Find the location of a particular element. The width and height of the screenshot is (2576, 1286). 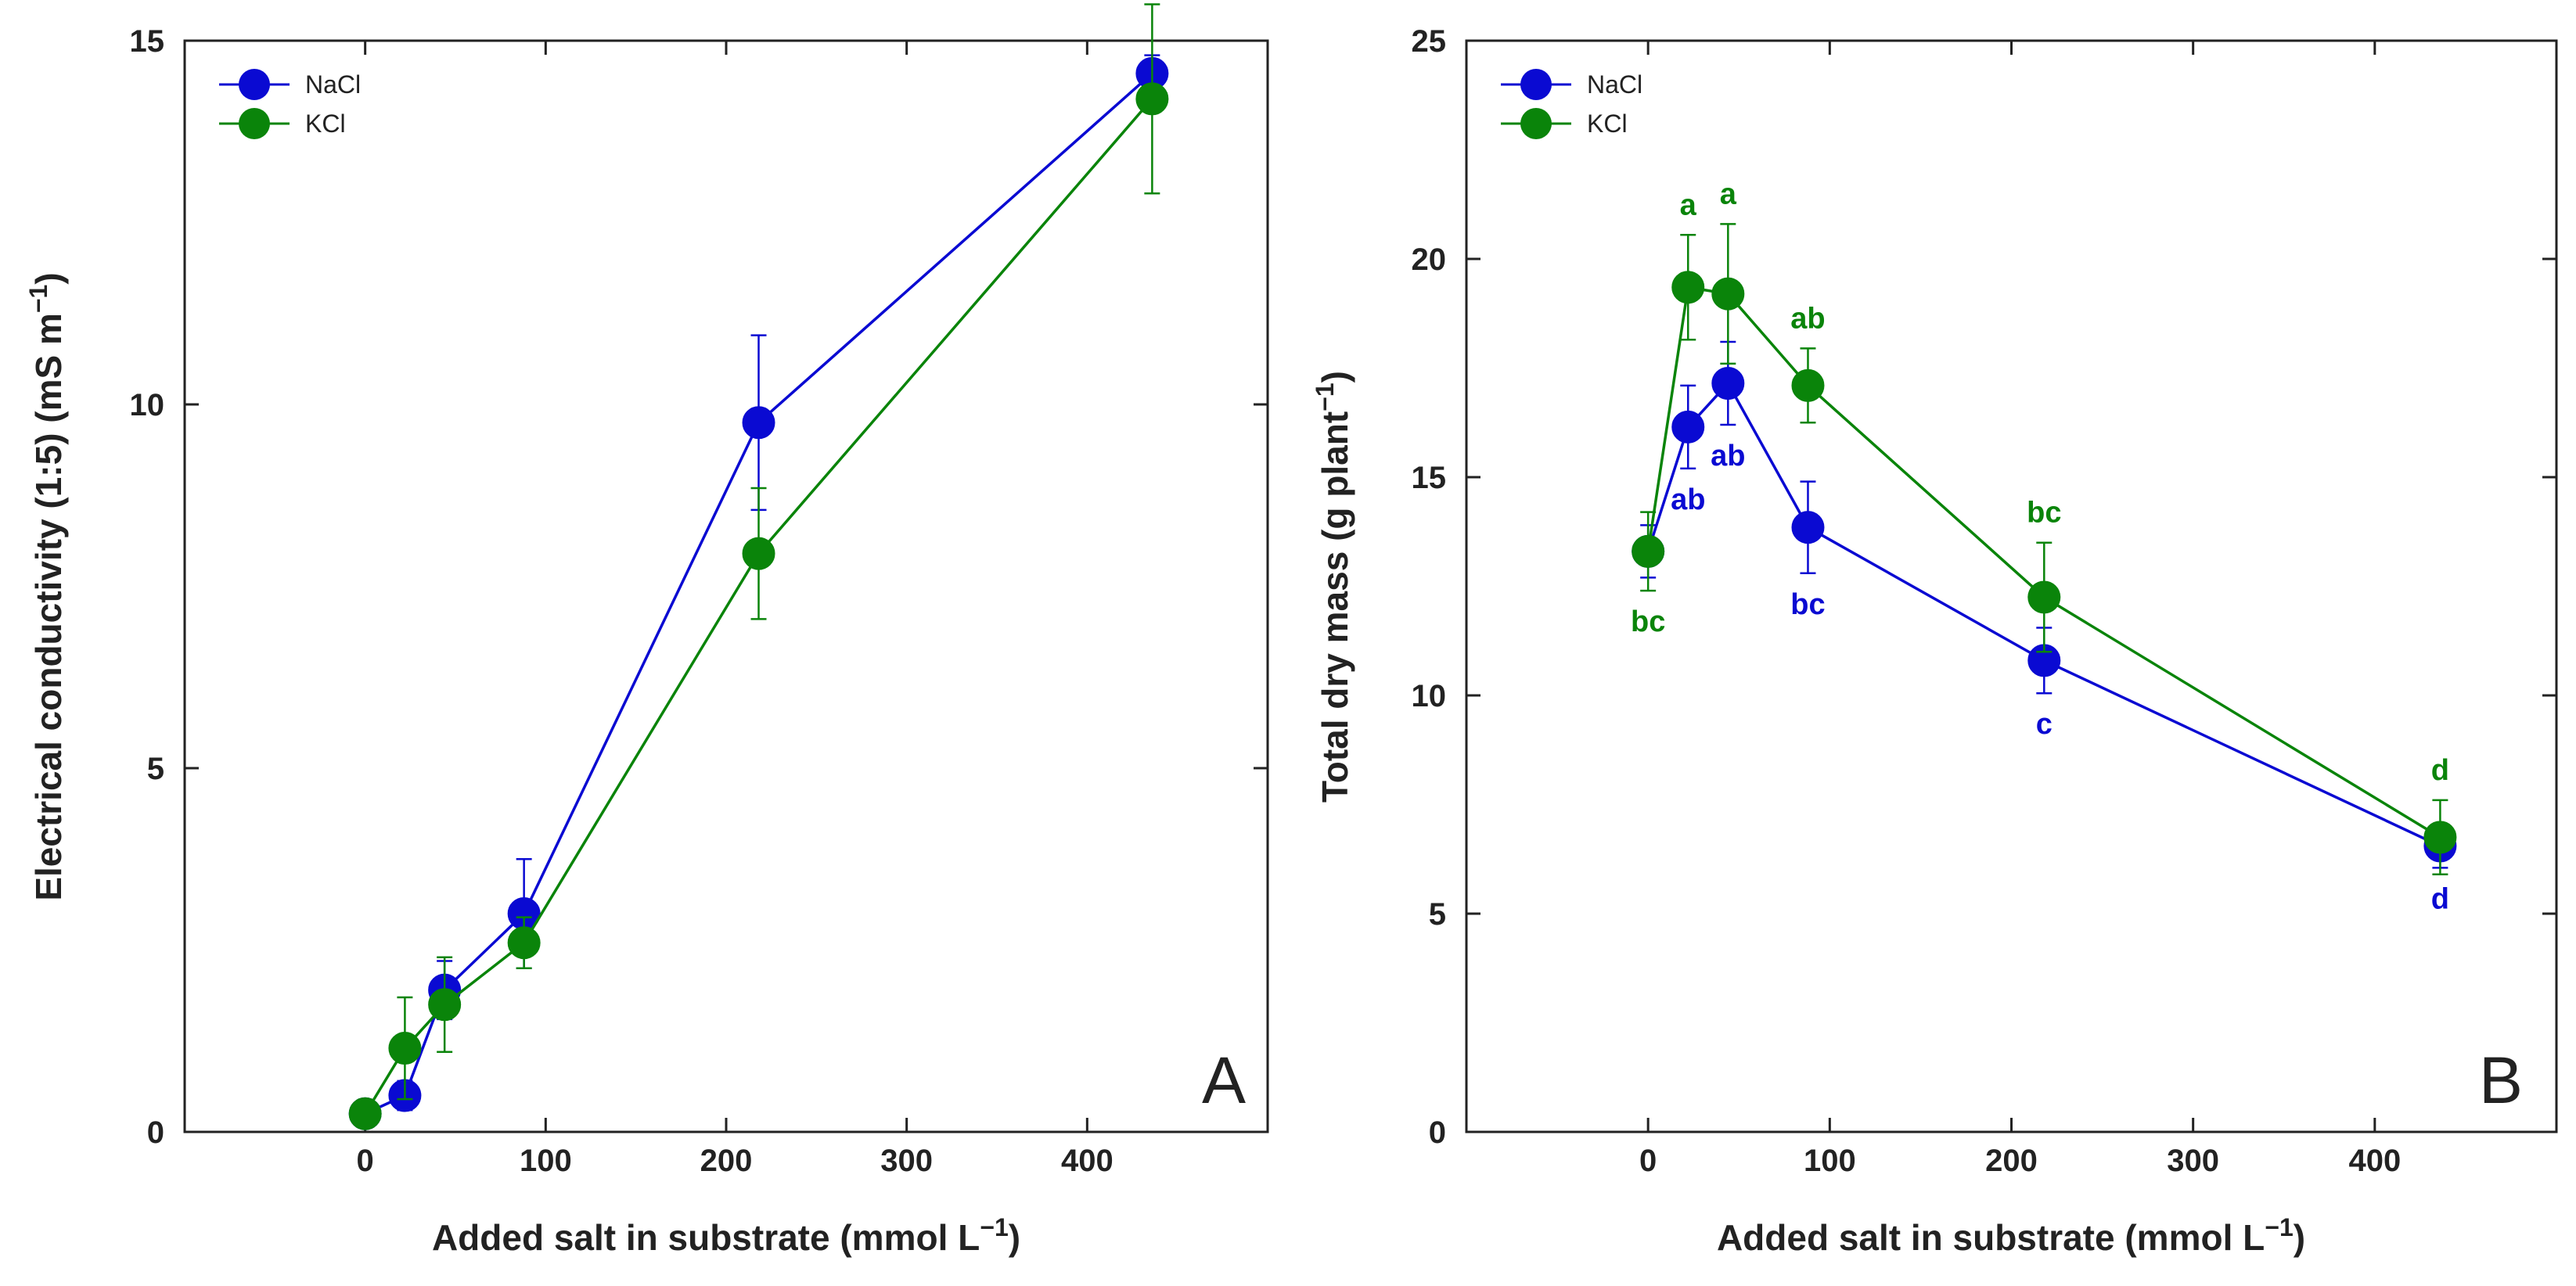

significance-label: c is located at coordinates (2045, 724).